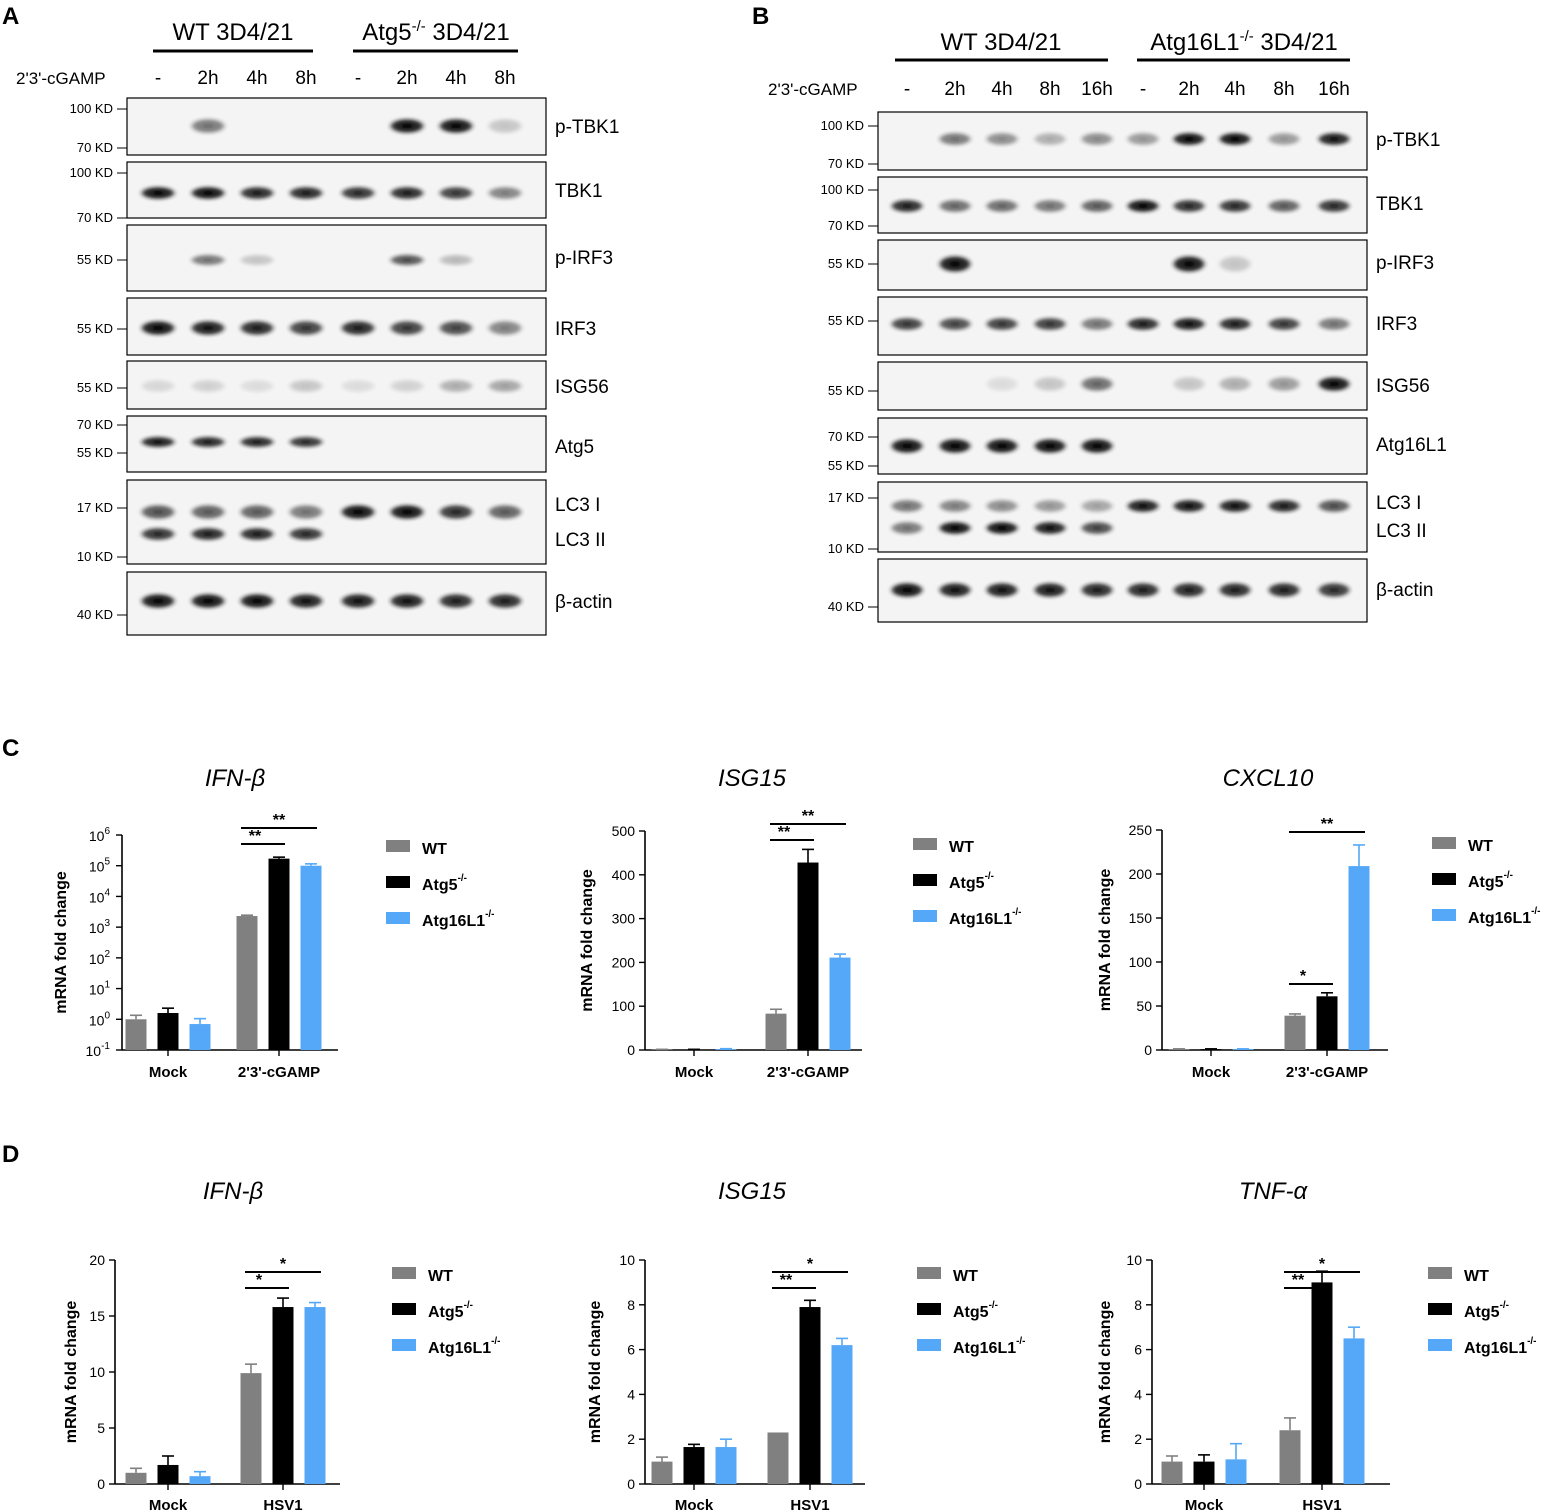 Image resolution: width=1551 pixels, height=1512 pixels. Describe the element at coordinates (1138, 1305) in the screenshot. I see `y-tick-label: 8` at that location.